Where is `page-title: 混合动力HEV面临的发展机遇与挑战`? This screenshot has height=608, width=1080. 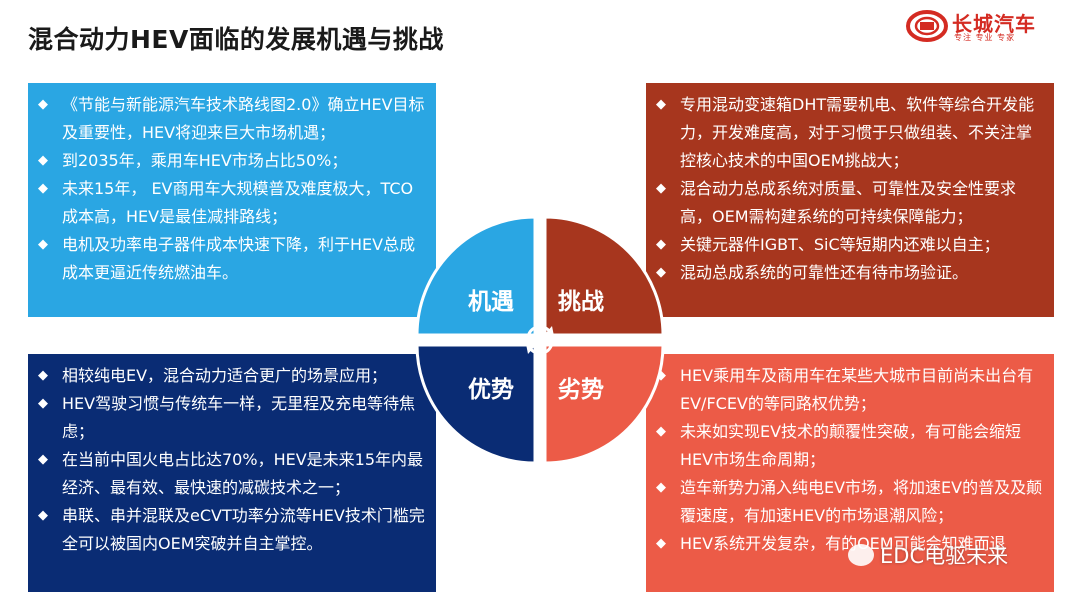
page-title: 混合动力HEV面临的发展机遇与挑战 is located at coordinates (236, 39).